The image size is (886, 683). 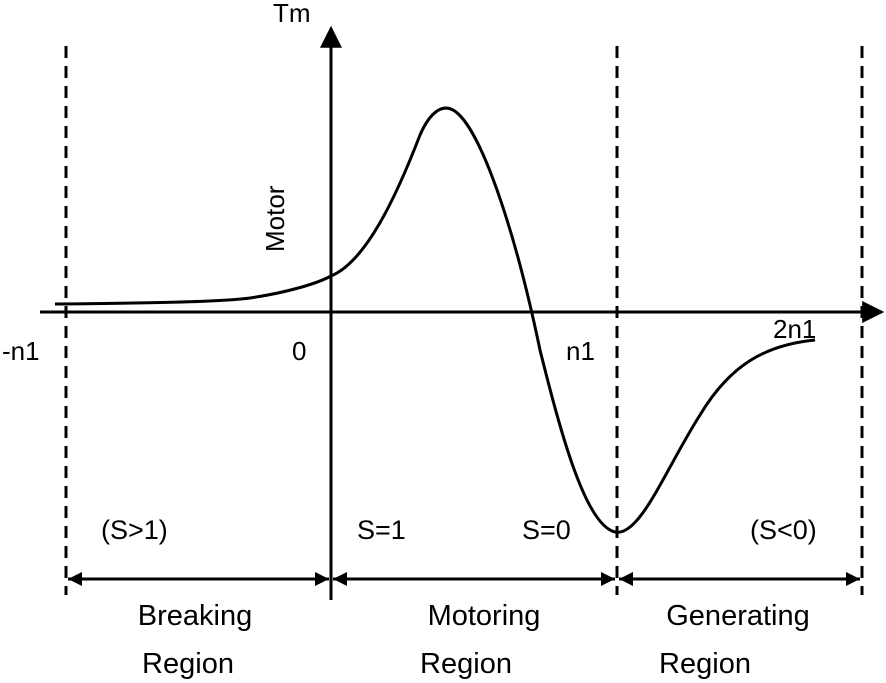 What do you see at coordinates (705, 664) in the screenshot?
I see `region-label-generating-line2: Region` at bounding box center [705, 664].